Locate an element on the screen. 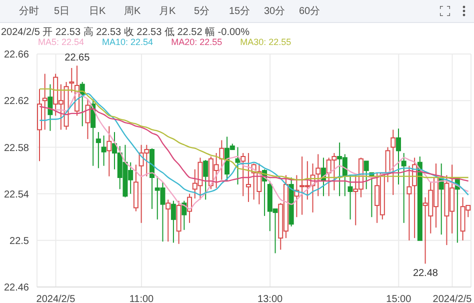 The height and width of the screenshot is (303, 474). text: 周K is located at coordinates (133, 11).